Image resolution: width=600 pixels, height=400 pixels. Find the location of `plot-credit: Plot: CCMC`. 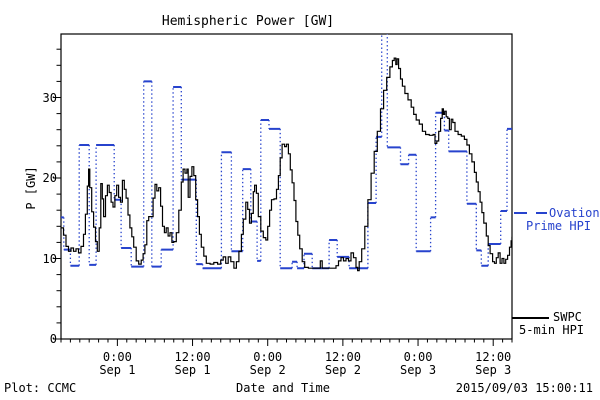

plot-credit: Plot: CCMC is located at coordinates (40, 388).